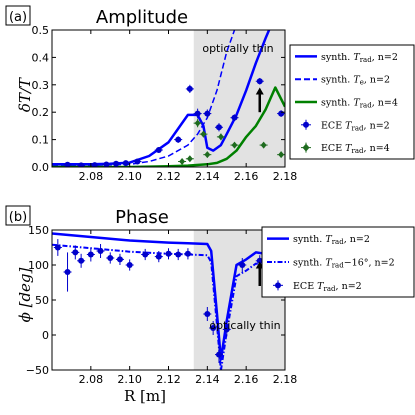 The width and height of the screenshot is (415, 415). Describe the element at coordinates (41, 30) in the screenshot. I see `amplitude-y-tick-label: 0.5` at that location.